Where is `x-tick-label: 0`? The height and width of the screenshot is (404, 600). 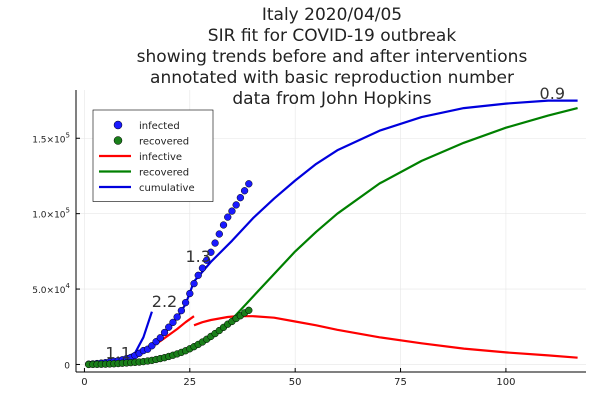
x-tick-label: 0 is located at coordinates (84, 382).